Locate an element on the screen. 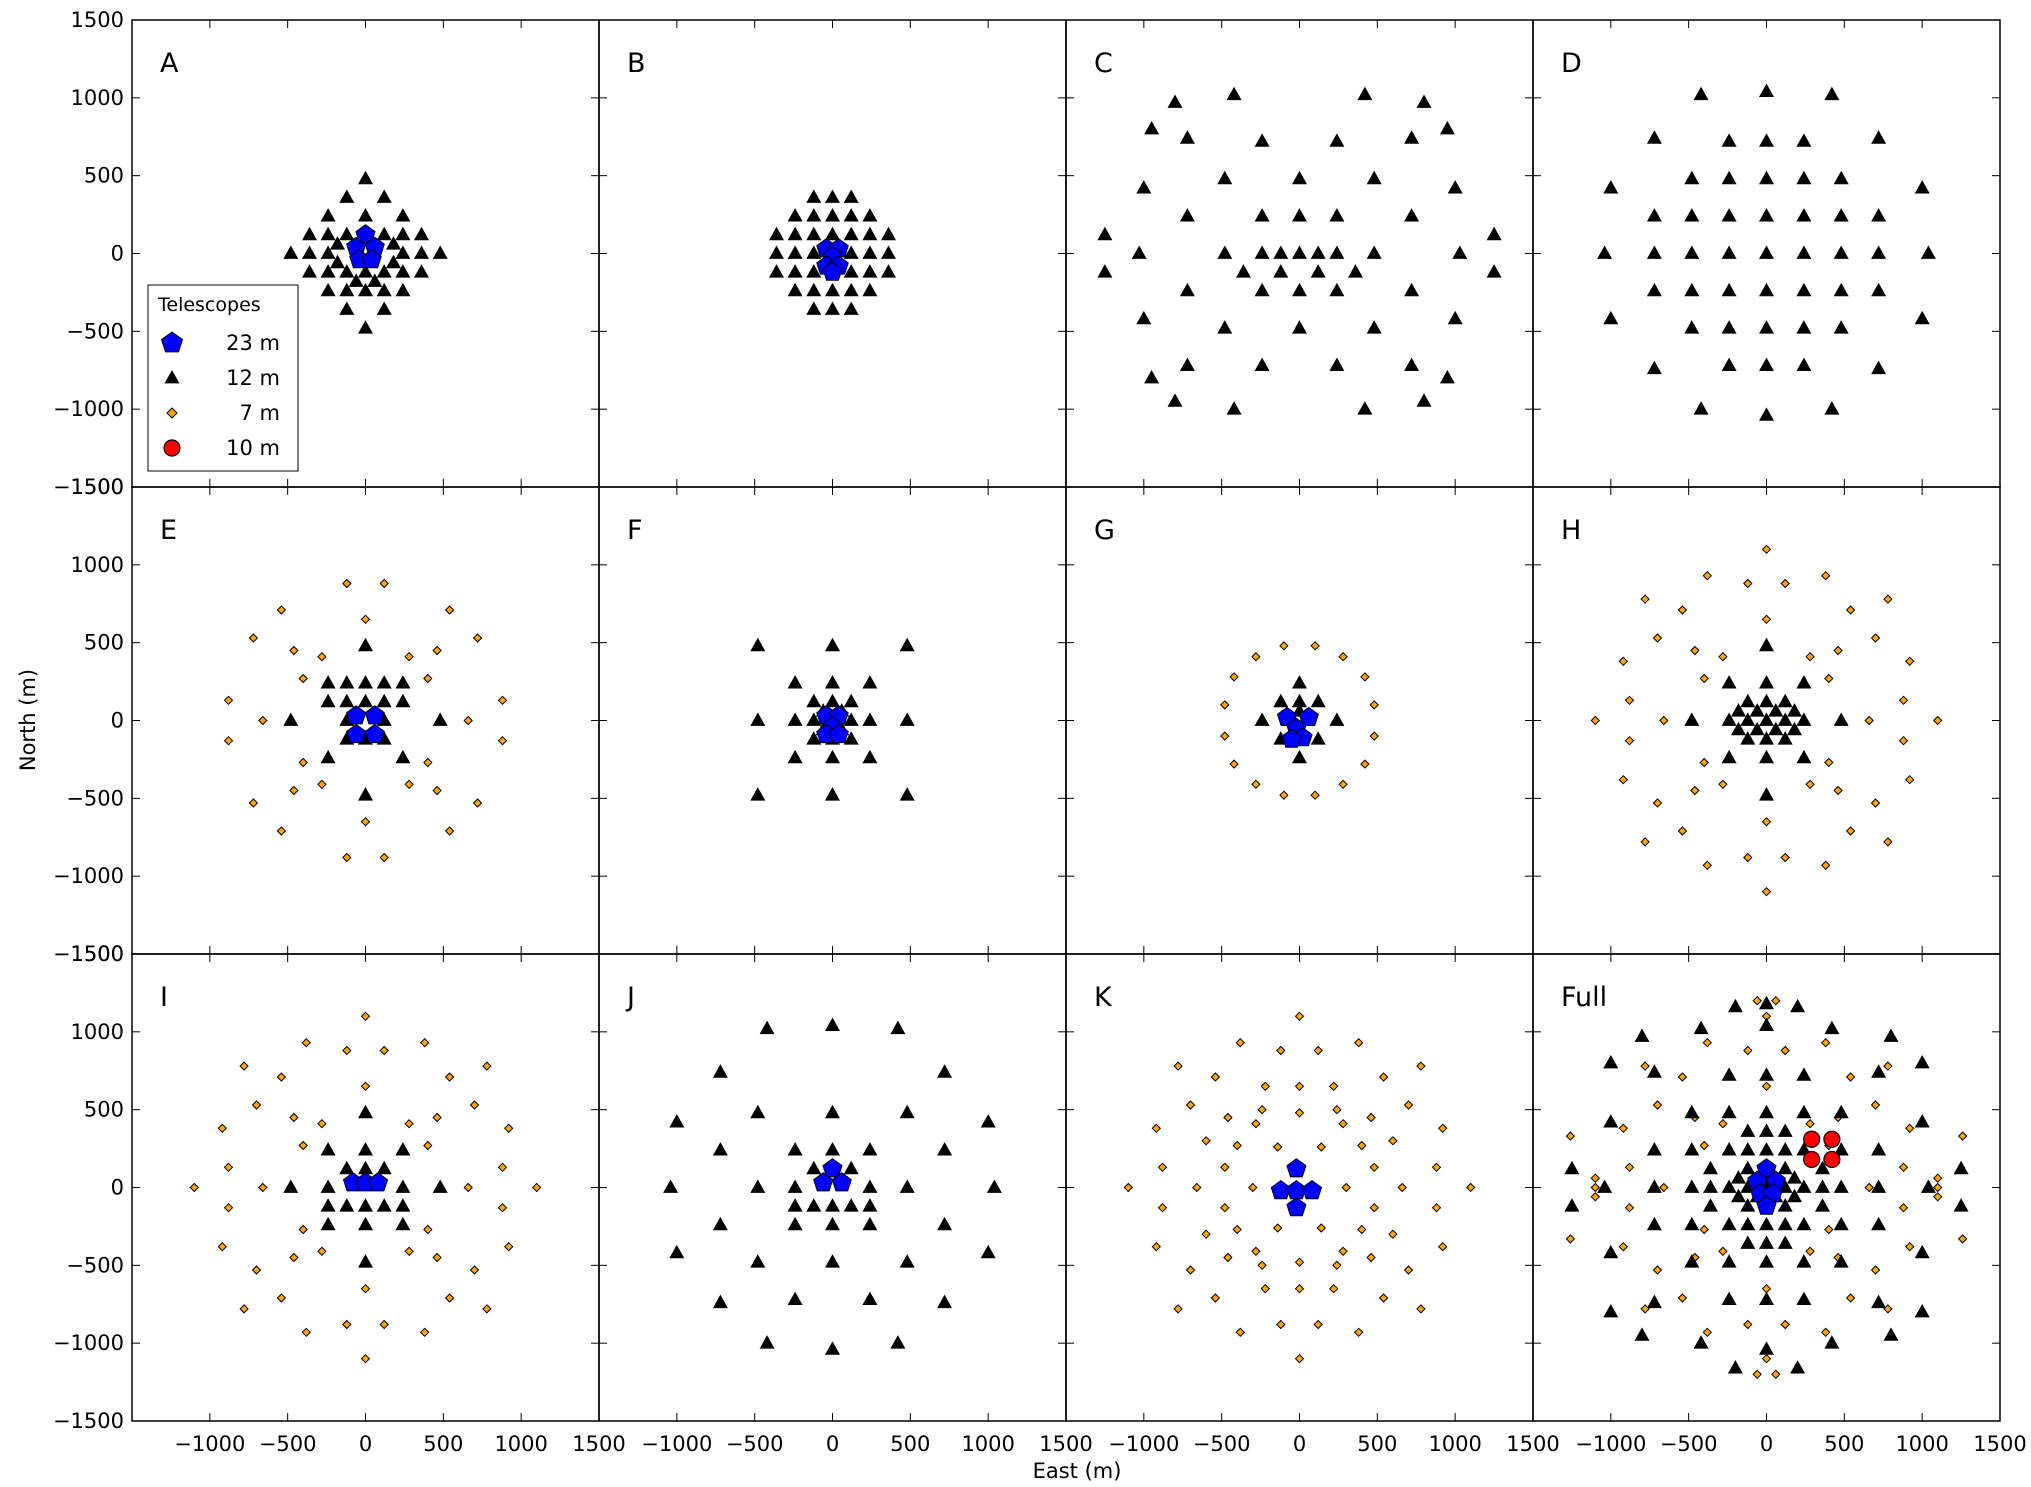 The width and height of the screenshot is (2031, 1487). x-tick-label: 0 is located at coordinates (1299, 1444).